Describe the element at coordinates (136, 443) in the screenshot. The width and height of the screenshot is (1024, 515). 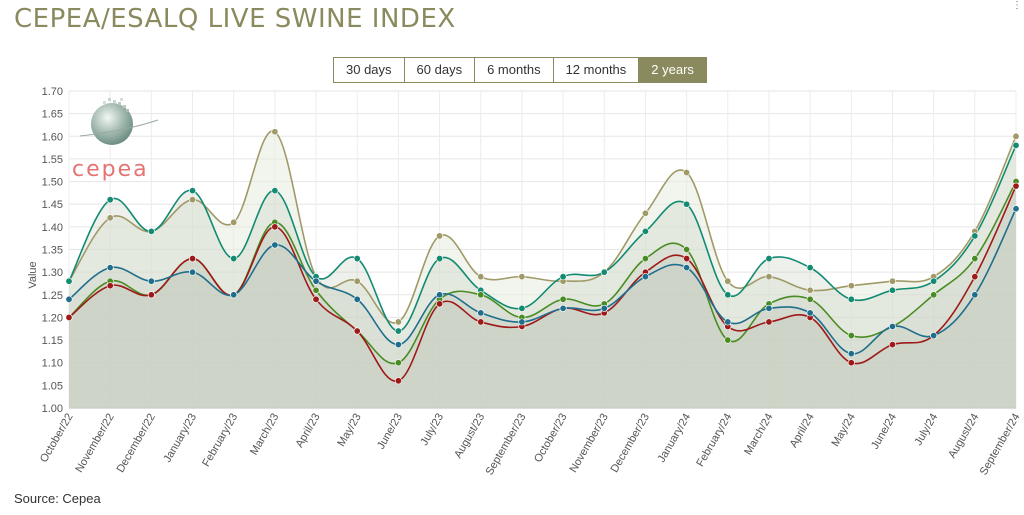
I see `x-tick-label: December/22` at that location.